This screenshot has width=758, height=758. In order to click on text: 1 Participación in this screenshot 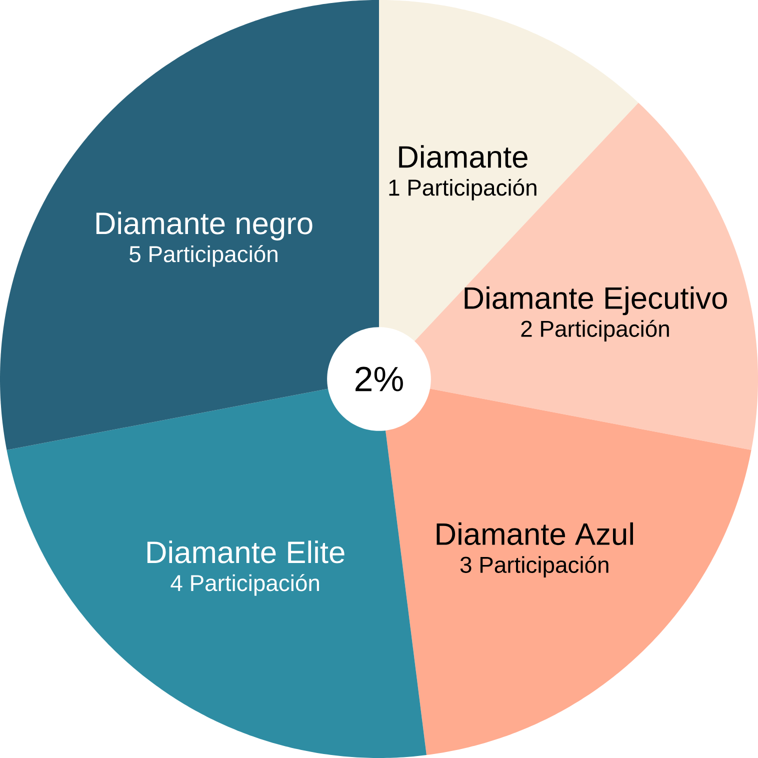, I will do `click(462, 189)`.